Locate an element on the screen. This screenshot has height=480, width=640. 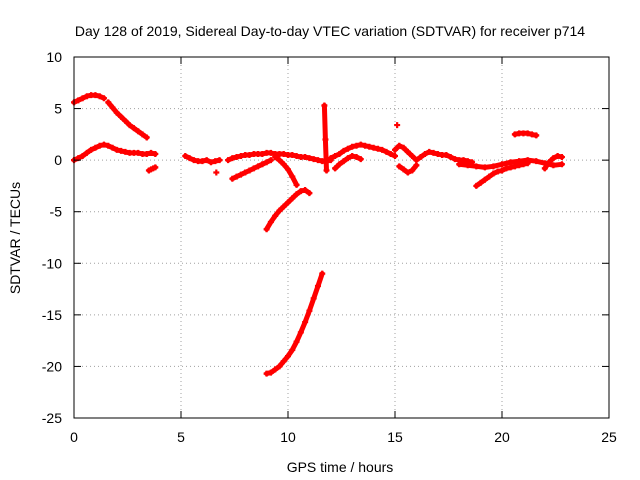
series-arc-g is located at coordinates (362, 151).